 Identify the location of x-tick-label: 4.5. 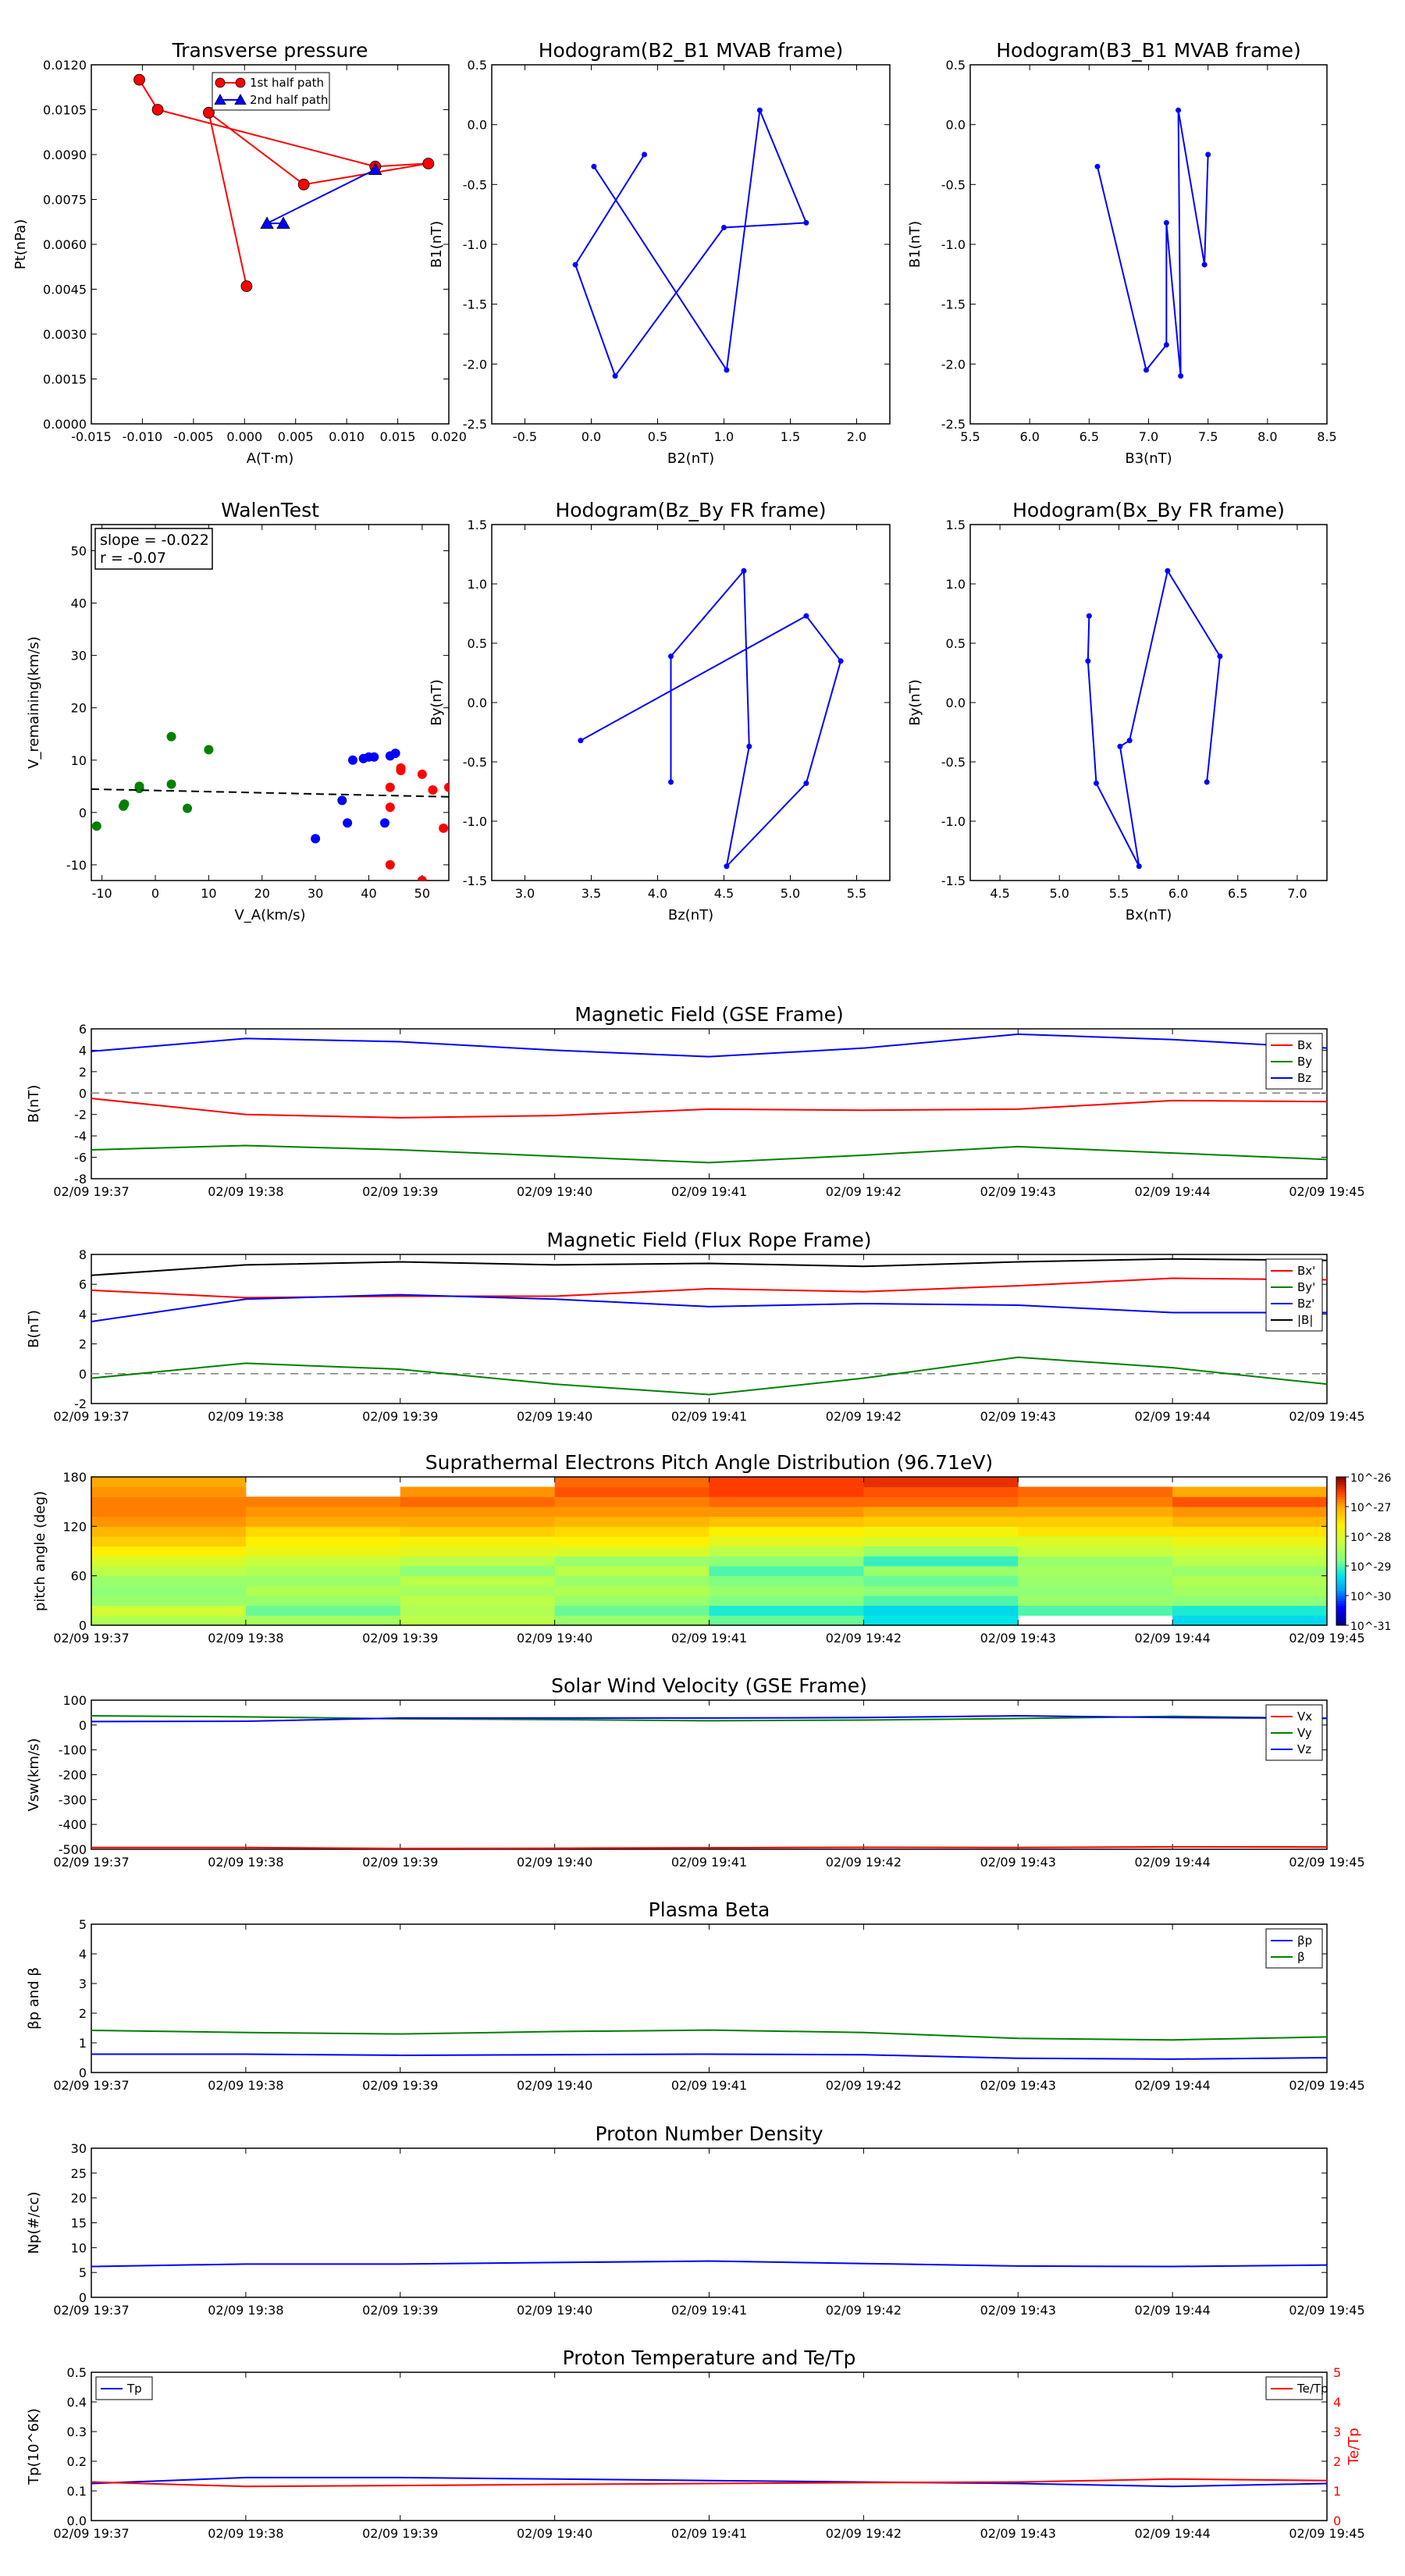
(724, 893).